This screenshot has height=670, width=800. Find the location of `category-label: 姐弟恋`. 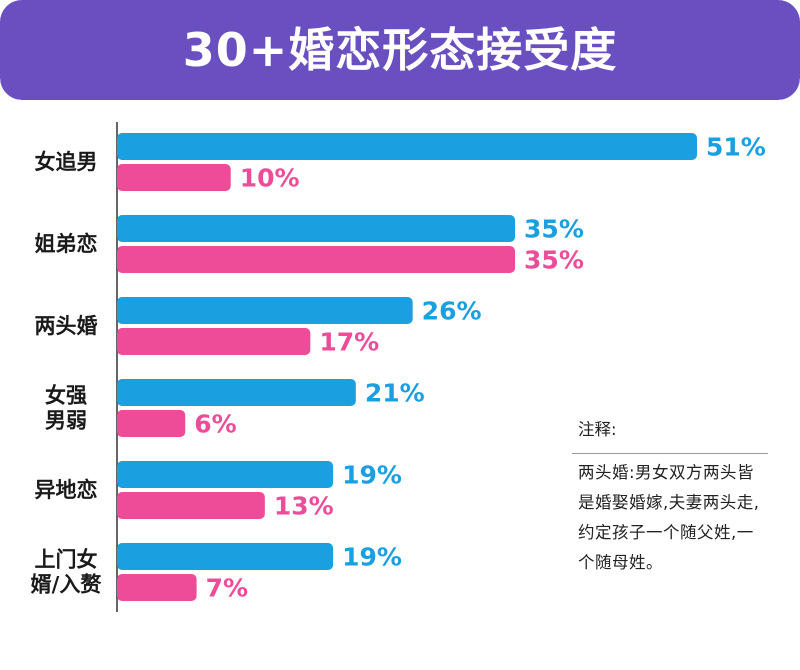

category-label: 姐弟恋 is located at coordinates (66, 244).